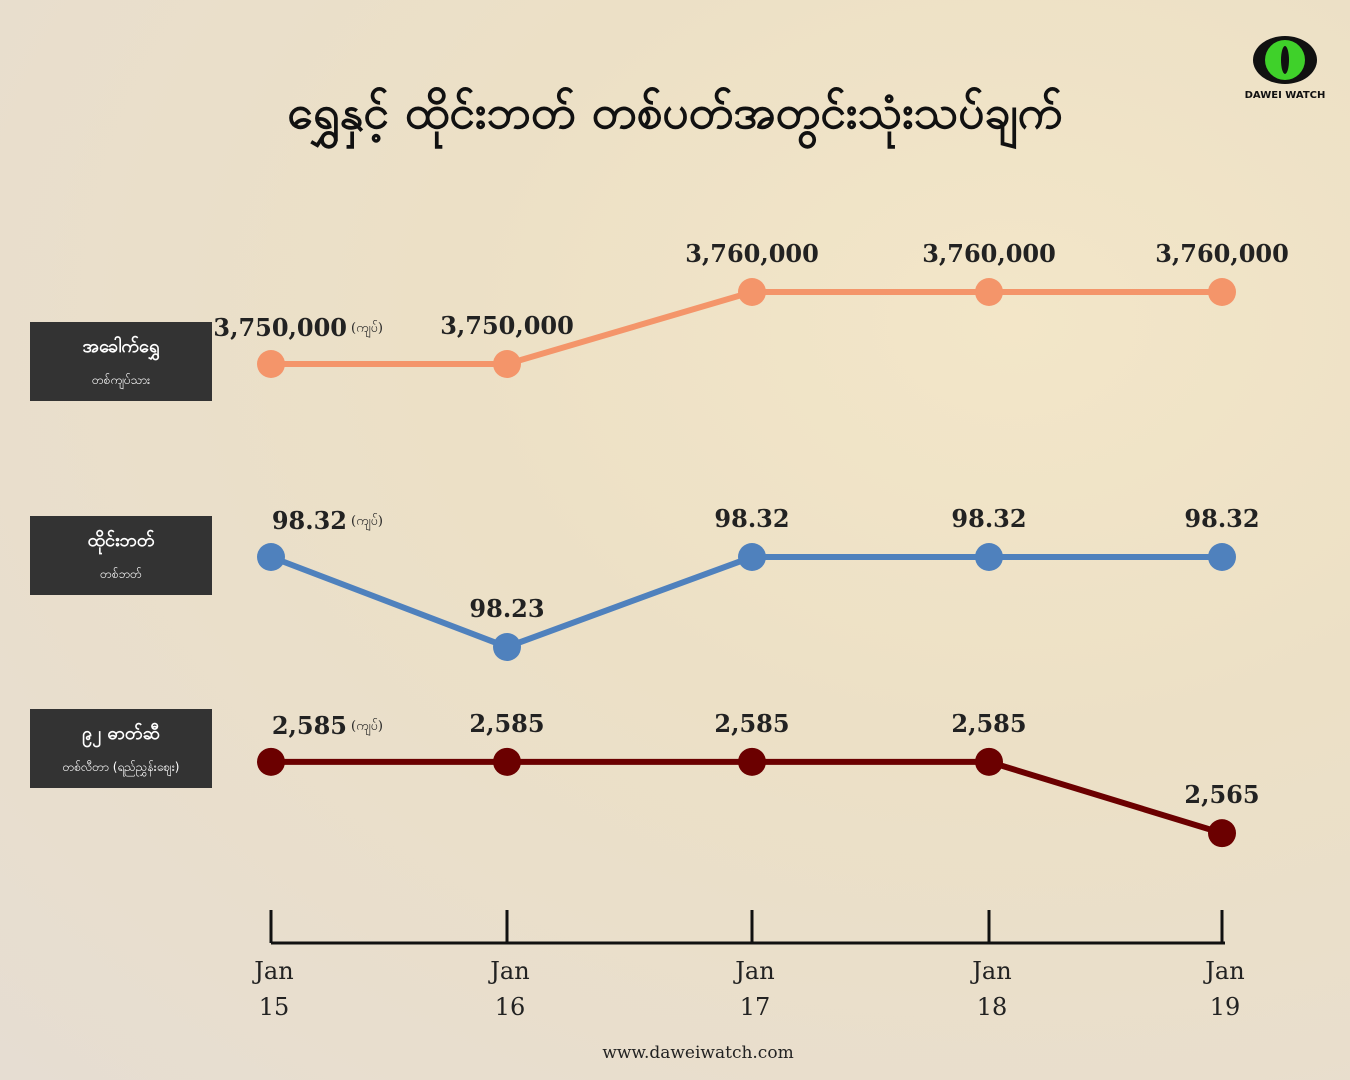 This screenshot has height=1080, width=1350. I want to click on logo-pupil, so click(1285, 60).